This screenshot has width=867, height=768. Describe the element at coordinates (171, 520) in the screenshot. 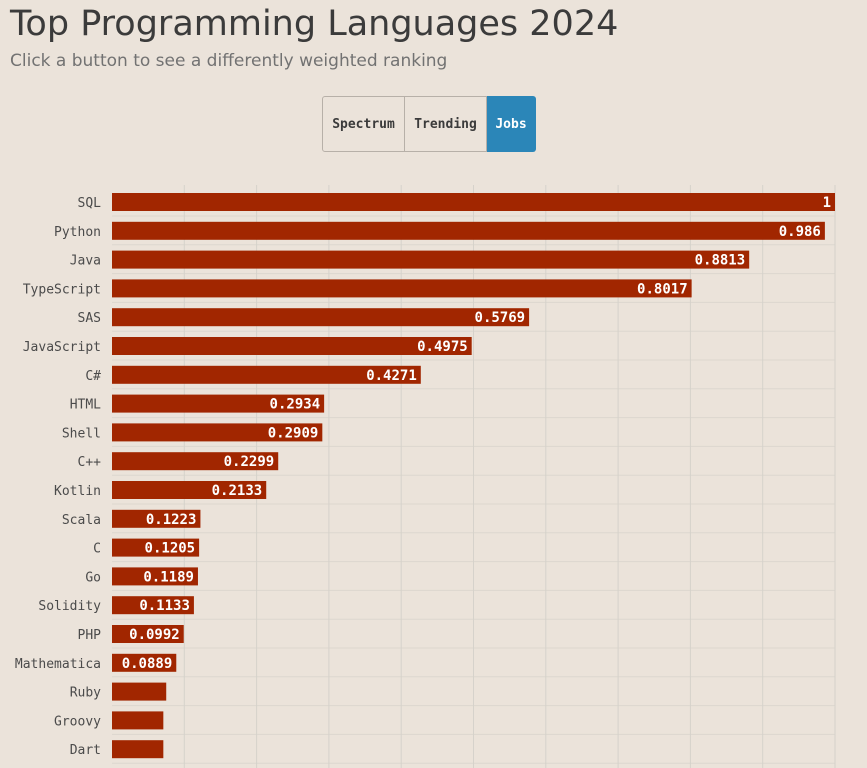

I see `data-label: 0.1223` at that location.